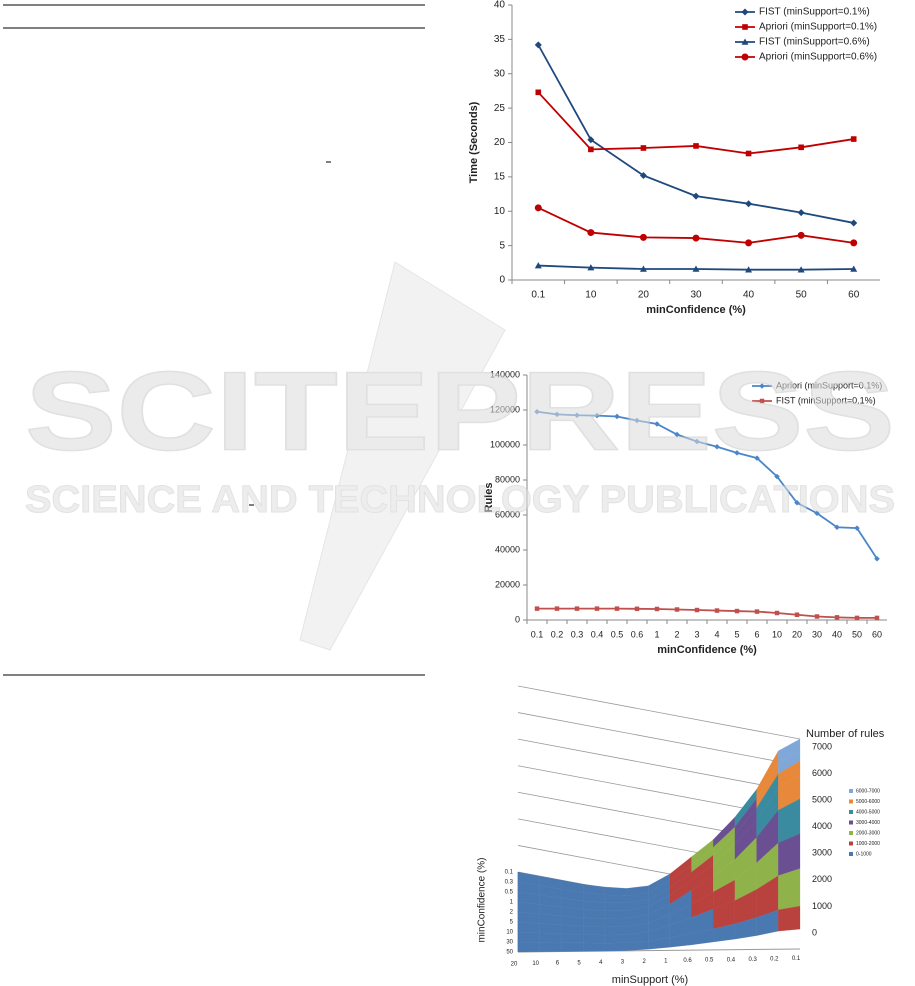 This screenshot has height=986, width=915. I want to click on y-tick-label: 35, so click(500, 39).